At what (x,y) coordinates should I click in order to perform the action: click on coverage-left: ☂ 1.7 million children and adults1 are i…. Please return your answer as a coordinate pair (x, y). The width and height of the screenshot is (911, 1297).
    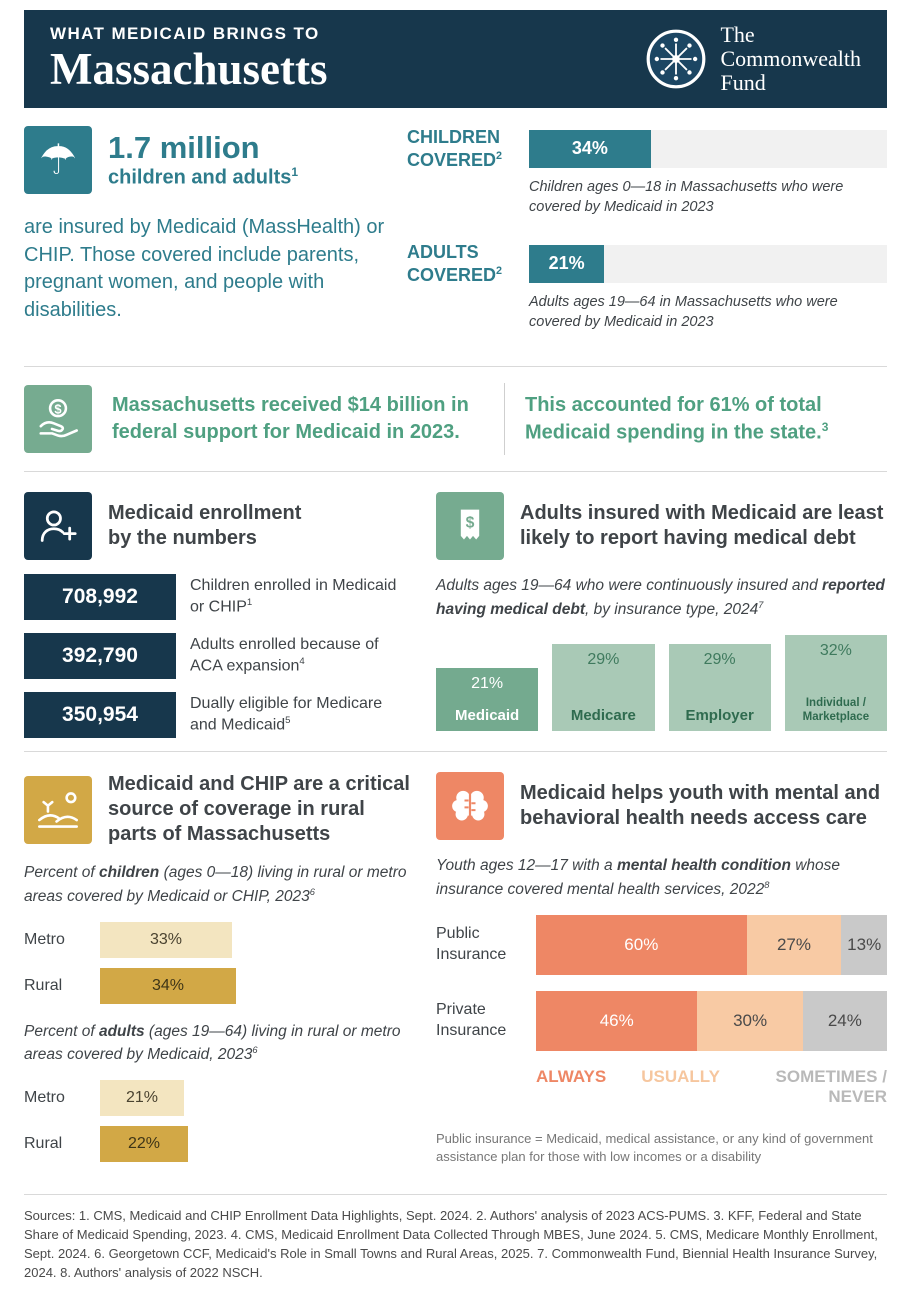
    Looking at the image, I should click on (206, 241).